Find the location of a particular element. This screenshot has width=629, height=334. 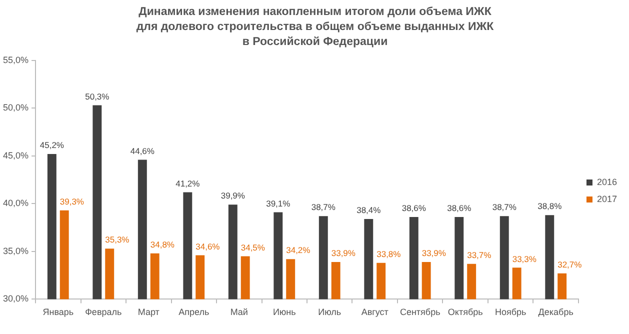

data-label: 45,2% is located at coordinates (52, 145).